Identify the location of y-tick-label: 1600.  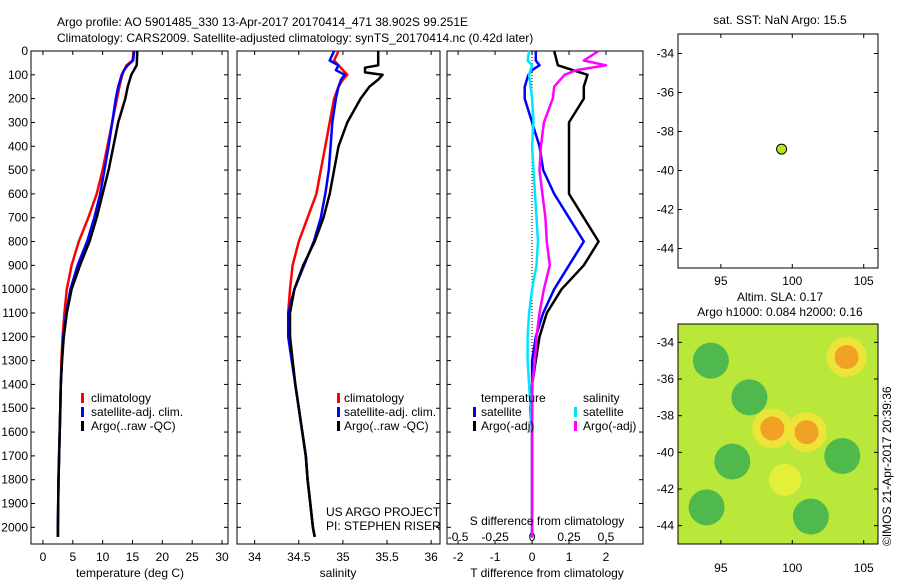
(14, 432).